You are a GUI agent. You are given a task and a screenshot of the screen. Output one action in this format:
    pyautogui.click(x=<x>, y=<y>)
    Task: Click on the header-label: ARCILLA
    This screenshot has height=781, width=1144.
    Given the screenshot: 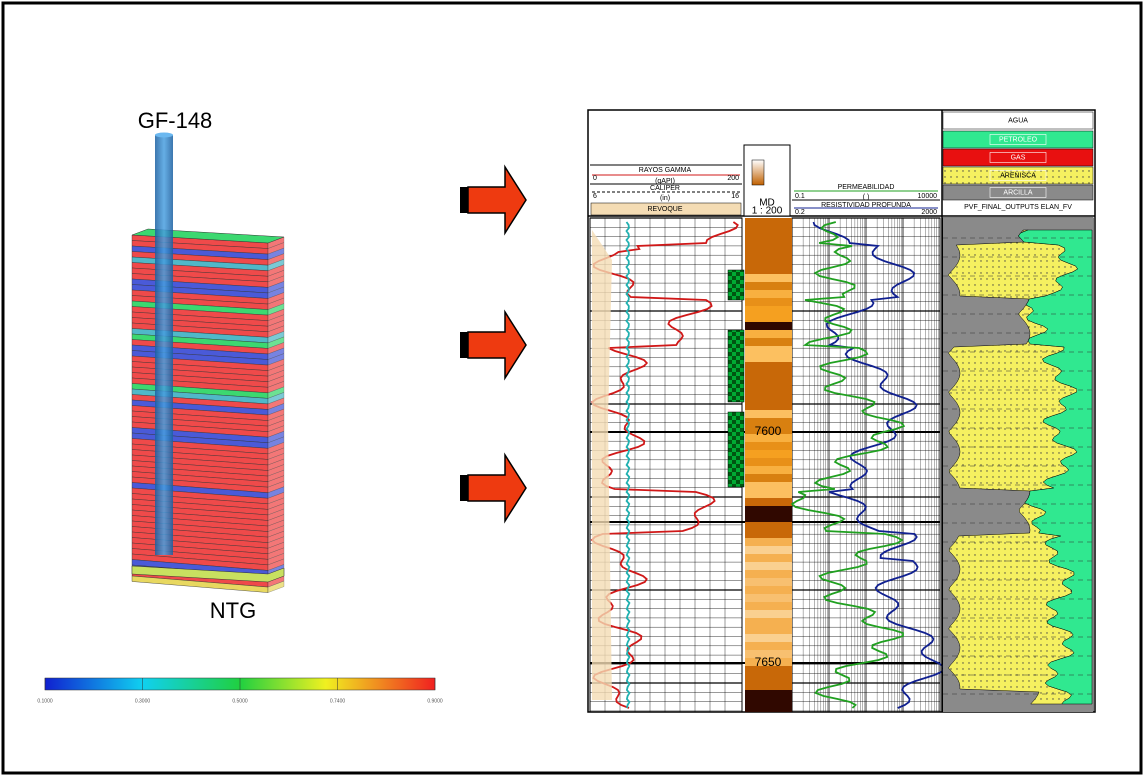 What is the action you would take?
    pyautogui.click(x=1018, y=192)
    